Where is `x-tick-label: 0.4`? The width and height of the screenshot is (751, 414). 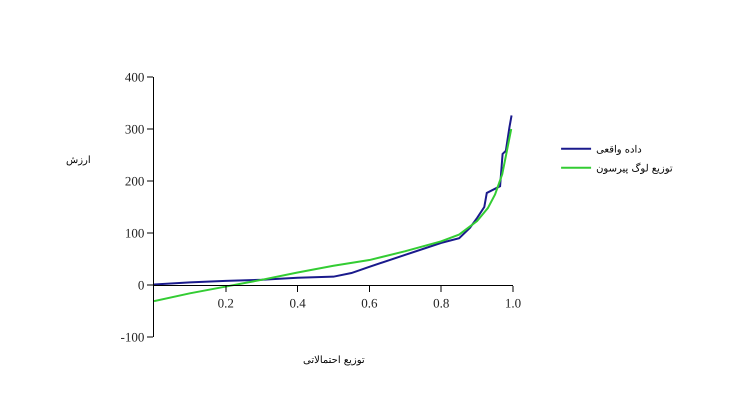
x-tick-label: 0.4 is located at coordinates (297, 303).